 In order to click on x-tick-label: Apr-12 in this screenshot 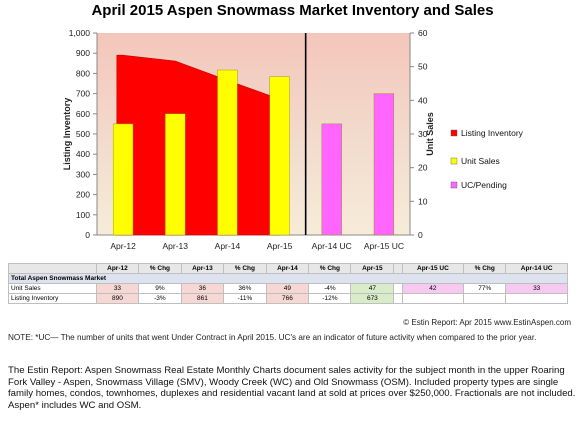, I will do `click(123, 246)`.